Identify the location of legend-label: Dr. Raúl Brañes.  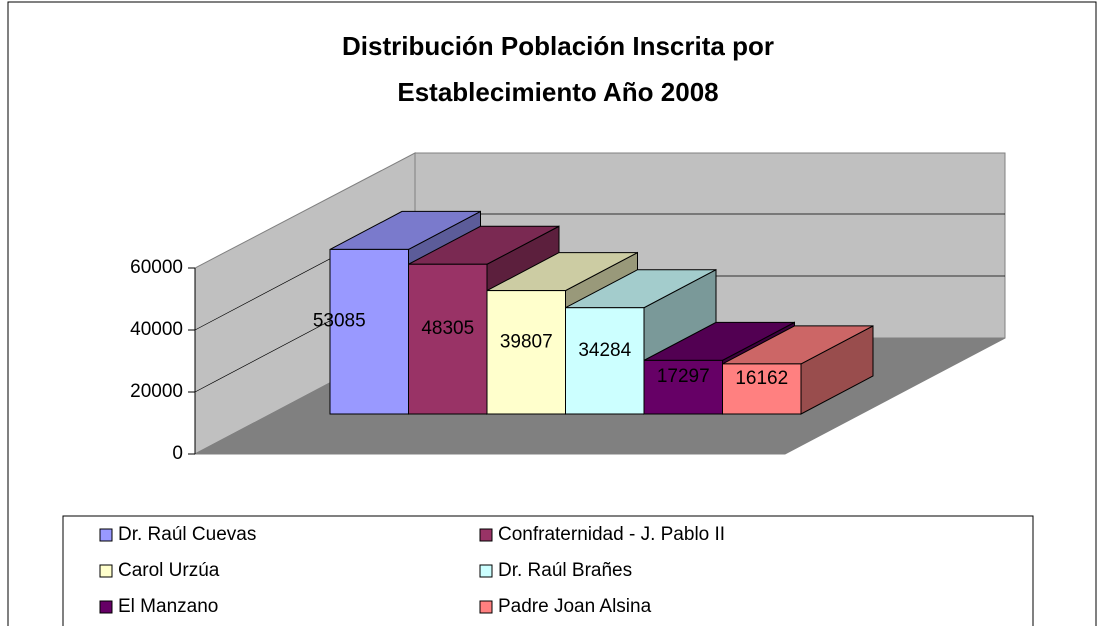
(565, 570).